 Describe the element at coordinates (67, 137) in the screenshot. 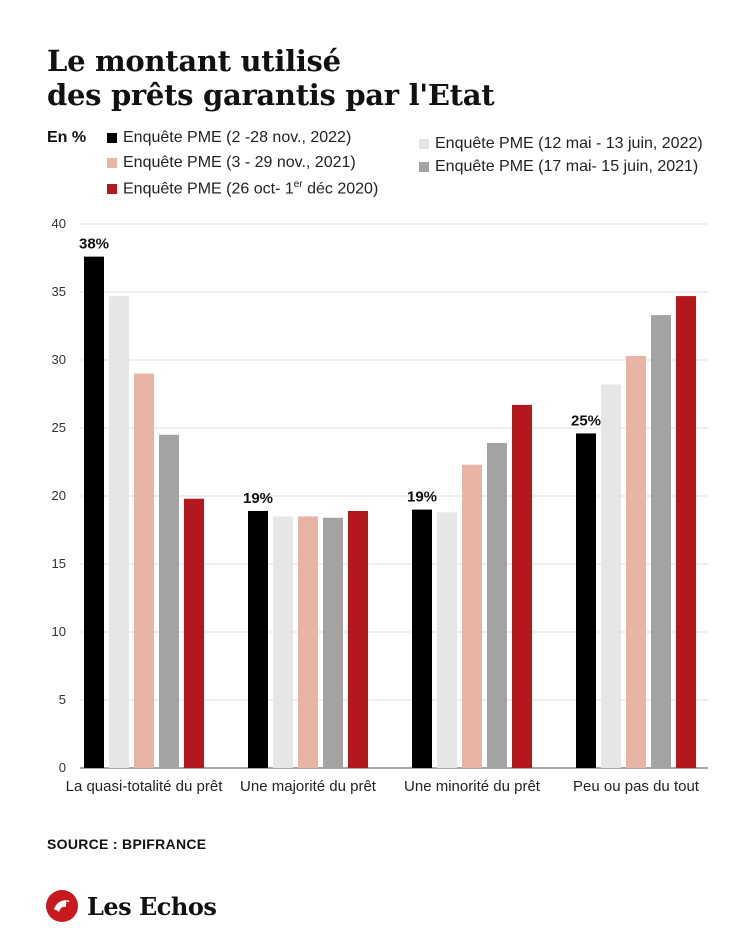

I see `unit-label: En %` at that location.